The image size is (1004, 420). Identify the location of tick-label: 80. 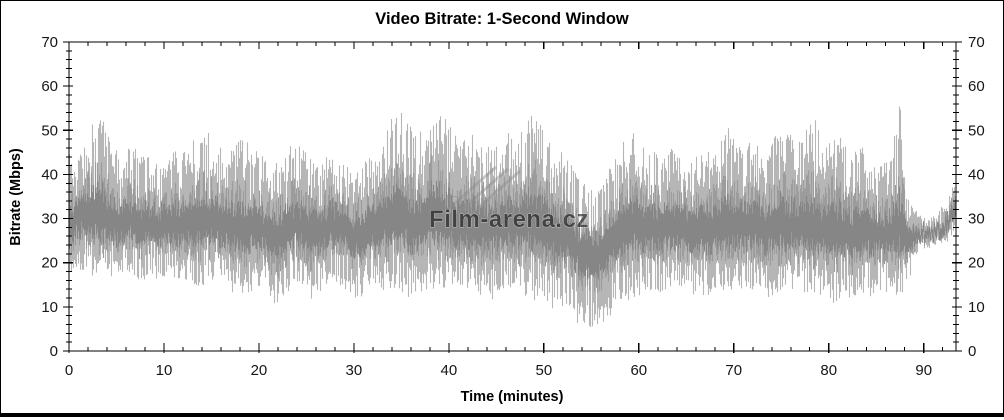
(828, 370).